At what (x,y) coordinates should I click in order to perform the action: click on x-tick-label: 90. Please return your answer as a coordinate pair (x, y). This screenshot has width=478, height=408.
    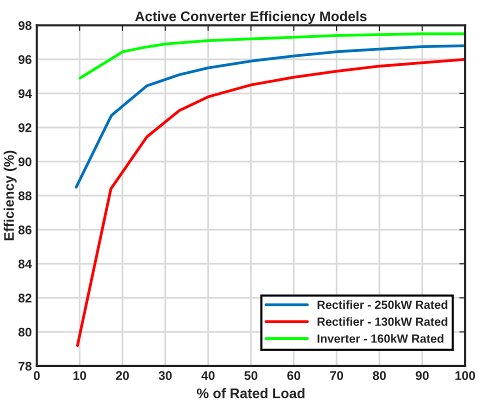
    Looking at the image, I should click on (422, 375).